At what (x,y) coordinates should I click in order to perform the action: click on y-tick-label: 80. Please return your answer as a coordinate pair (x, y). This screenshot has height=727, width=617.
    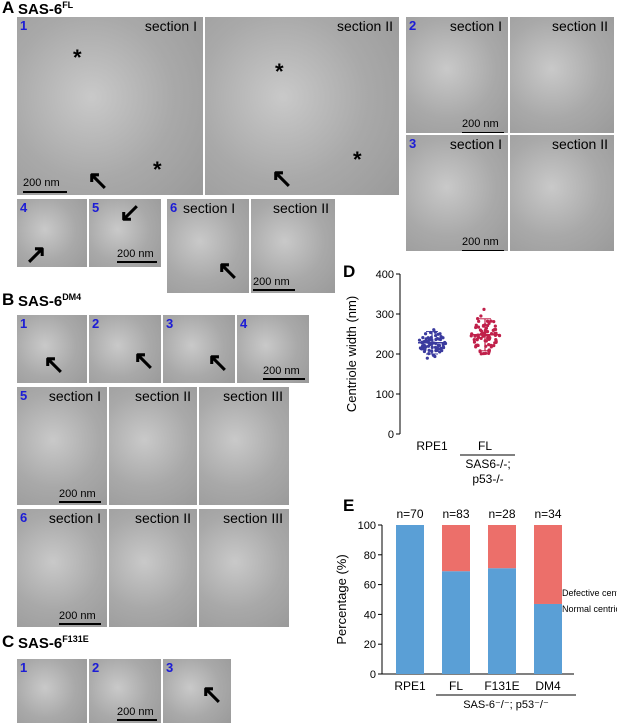
    Looking at the image, I should click on (370, 556).